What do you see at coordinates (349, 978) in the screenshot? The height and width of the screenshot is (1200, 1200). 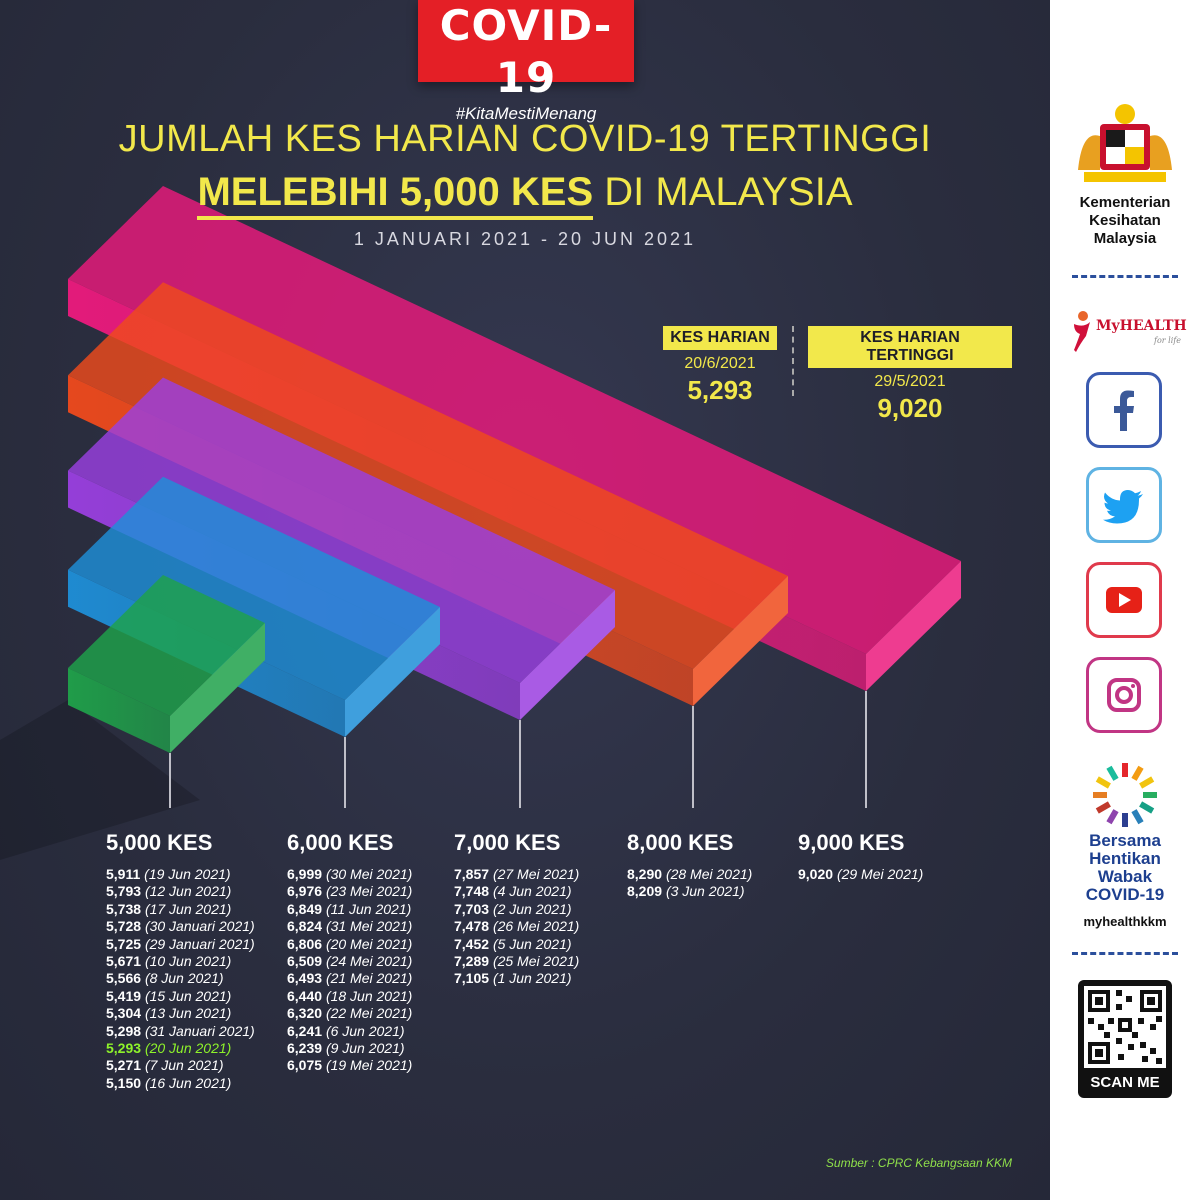 I see `case-entry: 6,493 (21 Mei 2021)` at bounding box center [349, 978].